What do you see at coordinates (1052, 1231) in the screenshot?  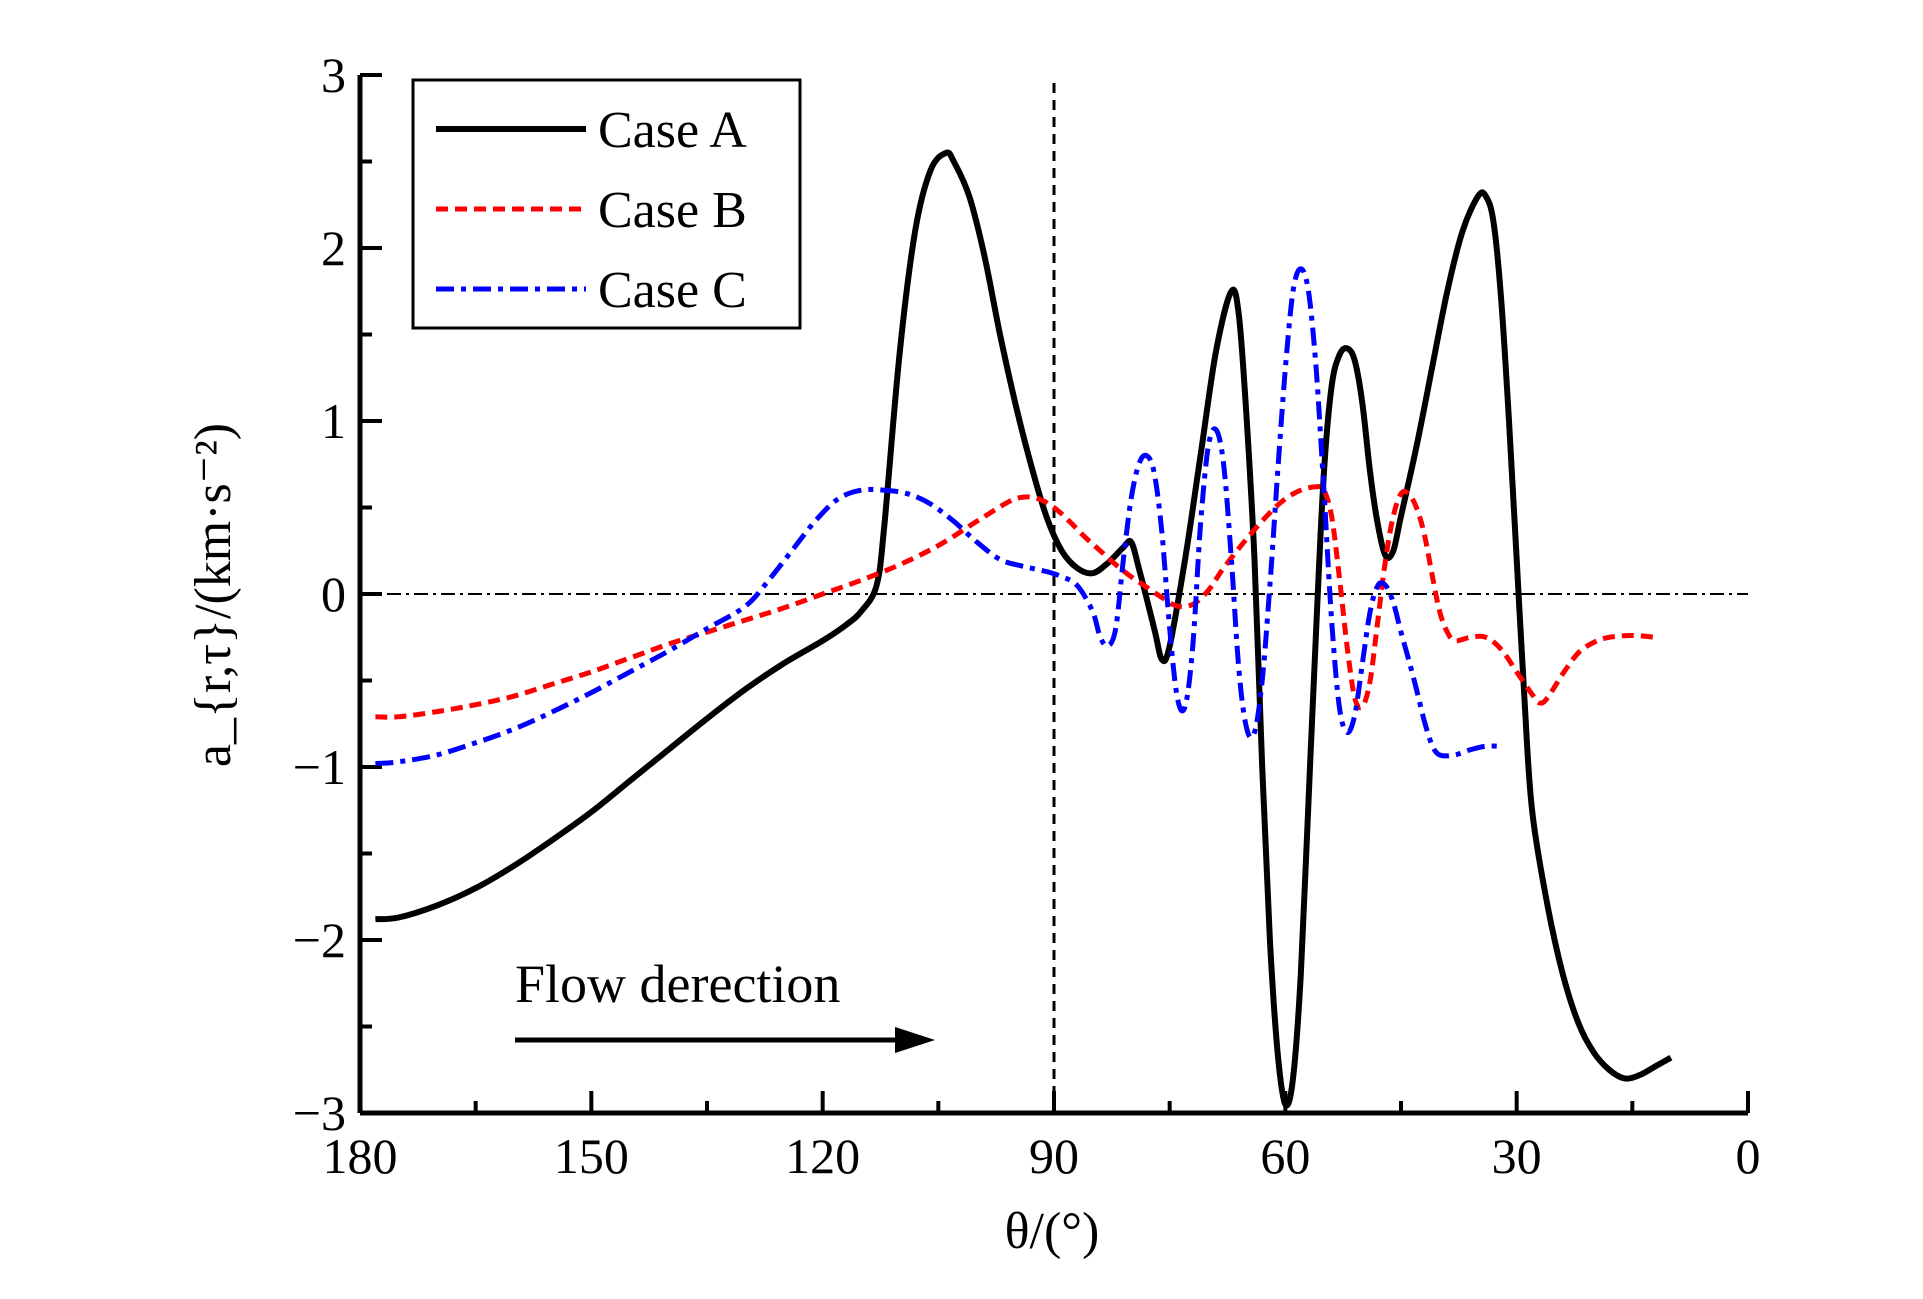 I see `x-axis-label: θ/(°)` at bounding box center [1052, 1231].